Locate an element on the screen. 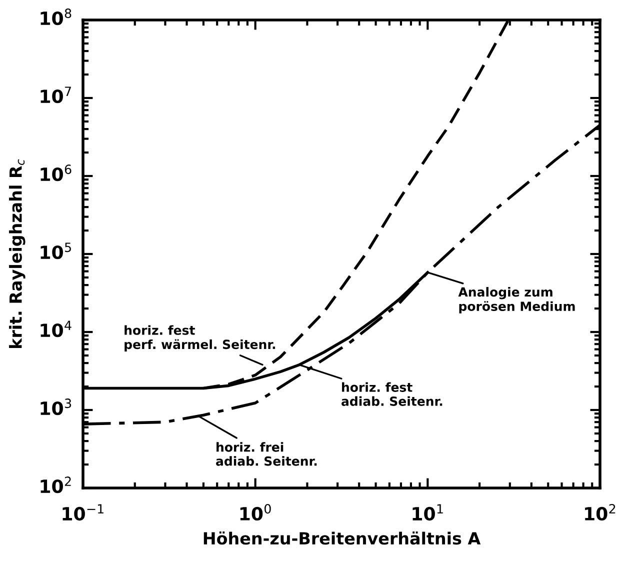  x-tick-label: 10$^{1}$ is located at coordinates (427, 512).